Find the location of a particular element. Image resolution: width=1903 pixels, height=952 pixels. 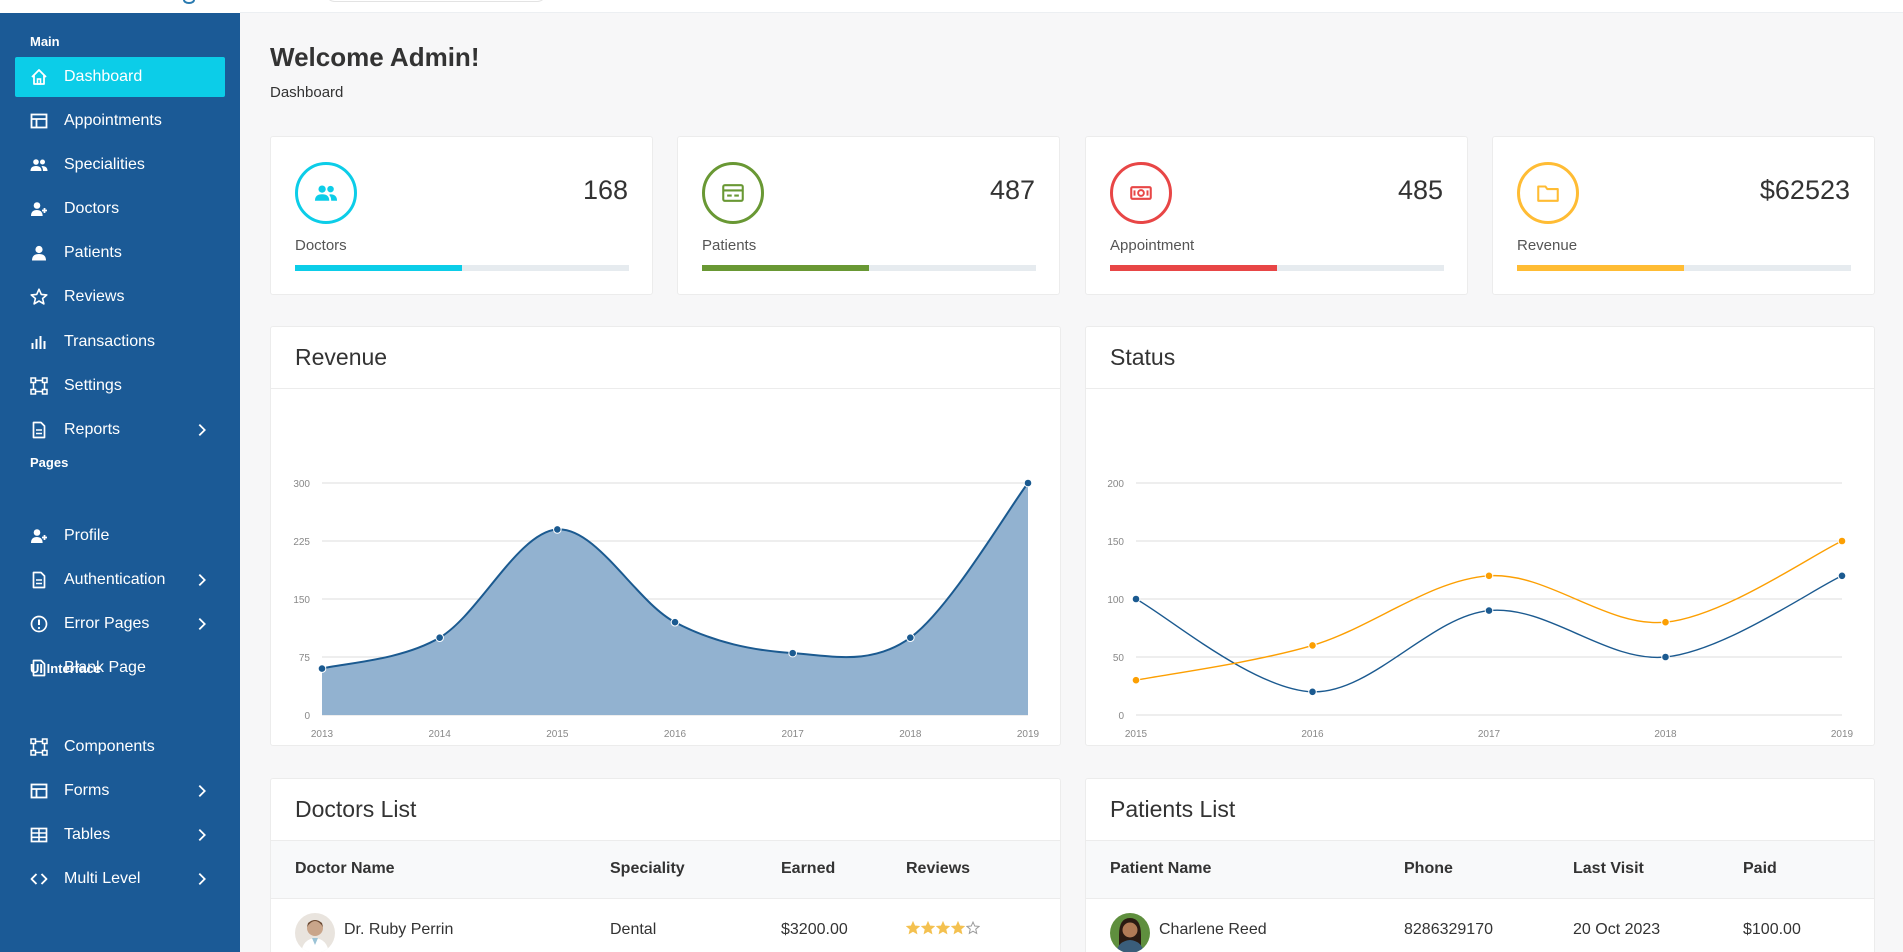

home-icon is located at coordinates (39, 77).